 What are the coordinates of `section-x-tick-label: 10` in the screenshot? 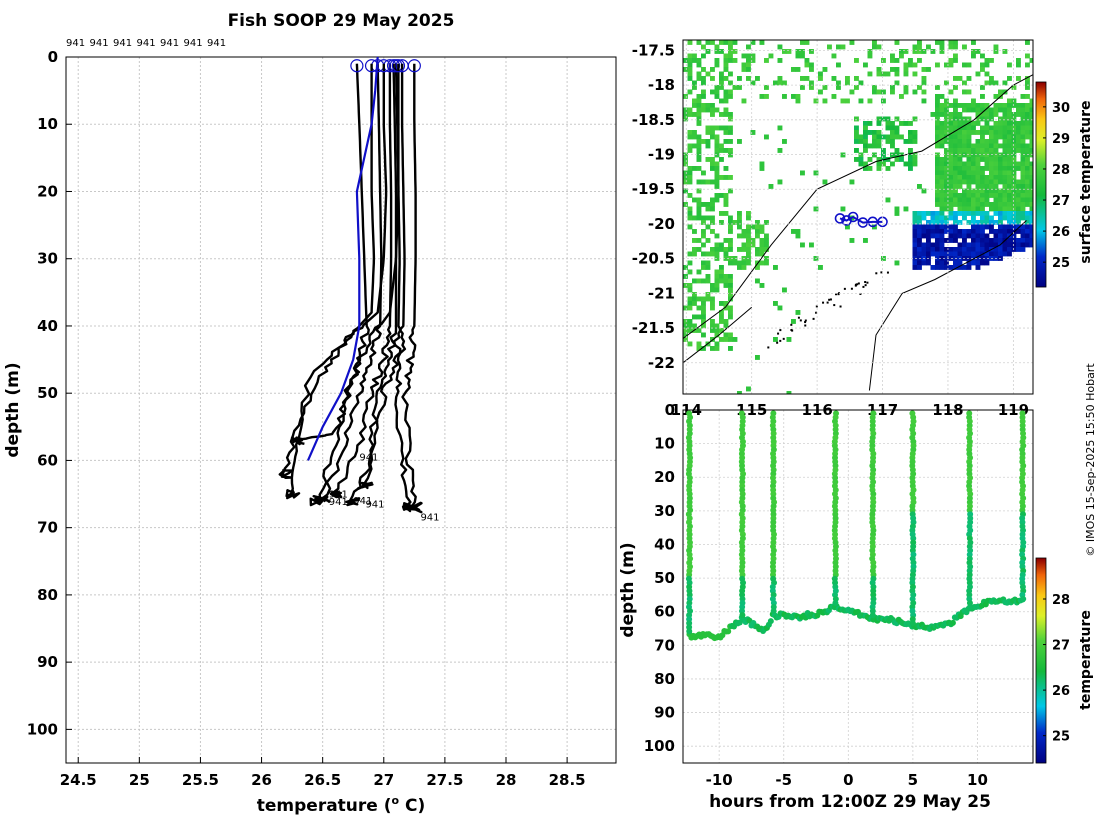 It's located at (977, 780).